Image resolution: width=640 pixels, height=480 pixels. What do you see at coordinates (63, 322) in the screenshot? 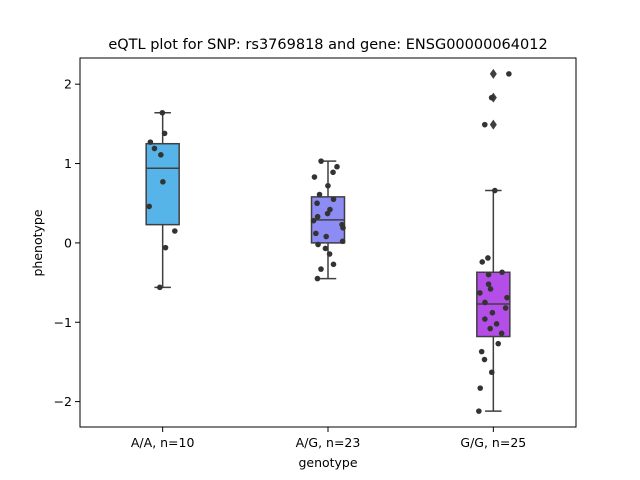
I see `y-tick-label: −1` at bounding box center [63, 322].